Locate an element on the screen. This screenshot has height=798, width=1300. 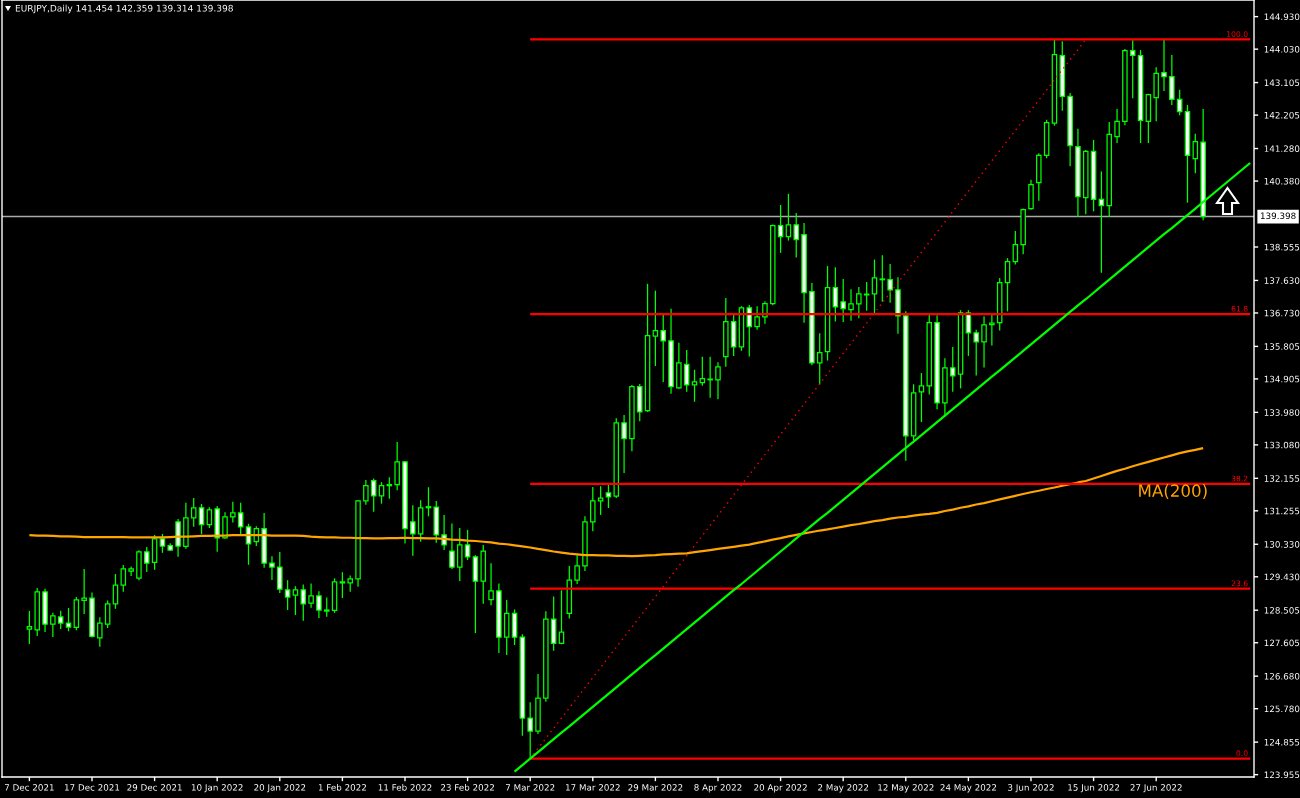
y-tick-label: 138.555 is located at coordinates (1282, 247).